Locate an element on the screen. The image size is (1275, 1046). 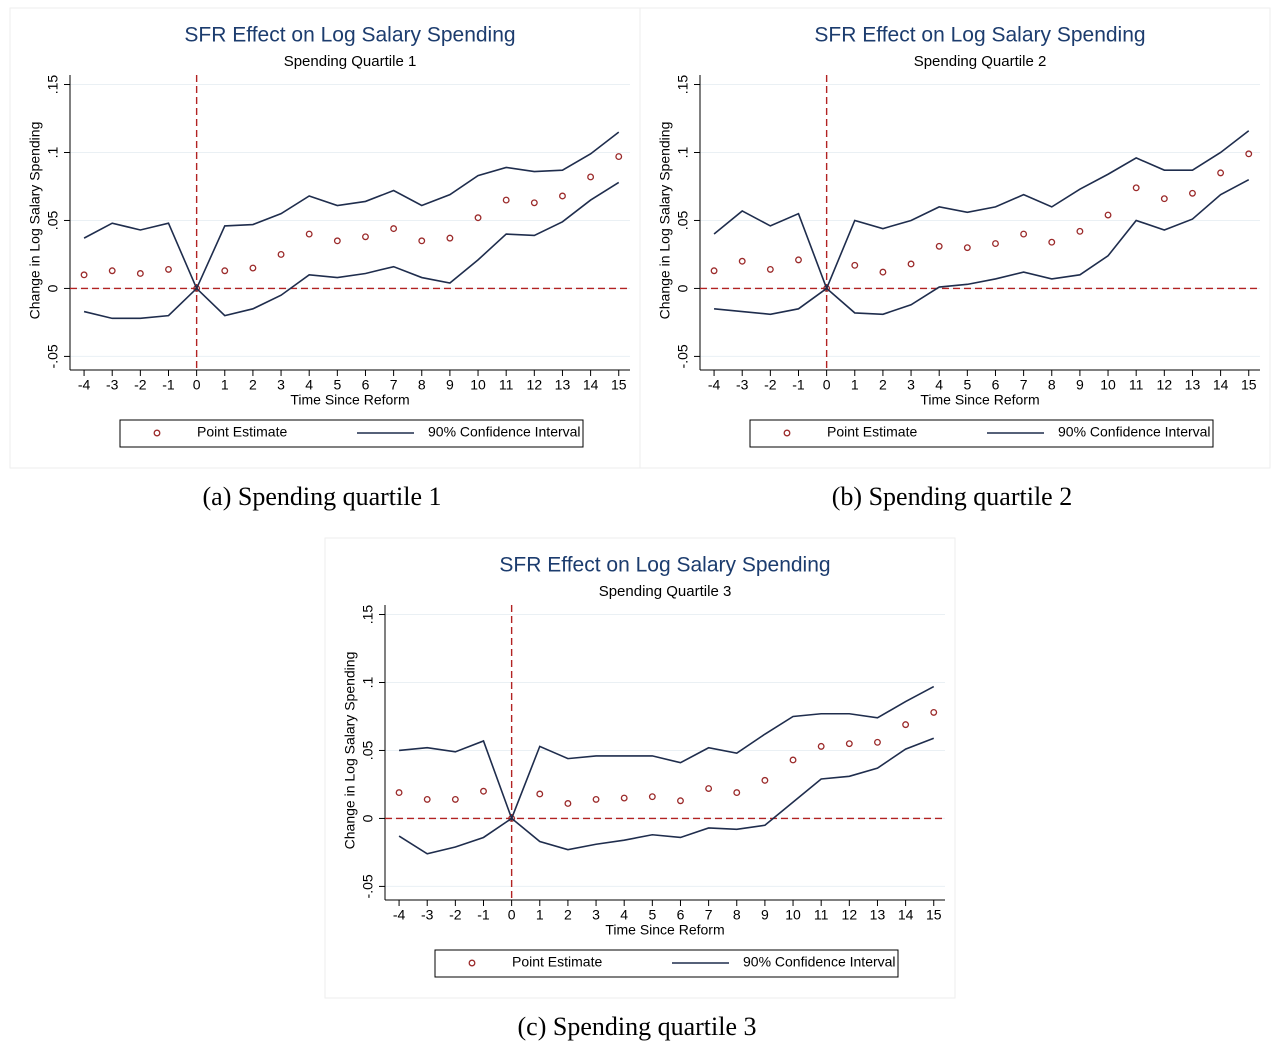
chart-subtitle: Spending Quartile 1 is located at coordinates (350, 61).